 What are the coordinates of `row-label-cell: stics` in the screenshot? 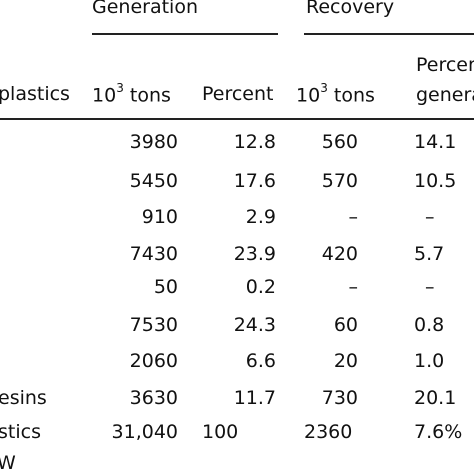 It's located at (20, 432).